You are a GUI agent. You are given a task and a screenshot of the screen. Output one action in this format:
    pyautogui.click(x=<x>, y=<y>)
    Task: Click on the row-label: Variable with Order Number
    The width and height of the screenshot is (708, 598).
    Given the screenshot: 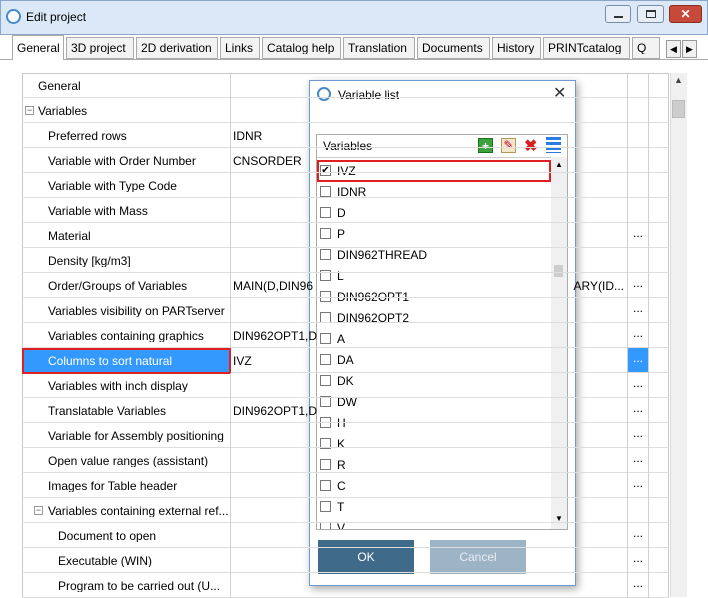 What is the action you would take?
    pyautogui.click(x=122, y=161)
    